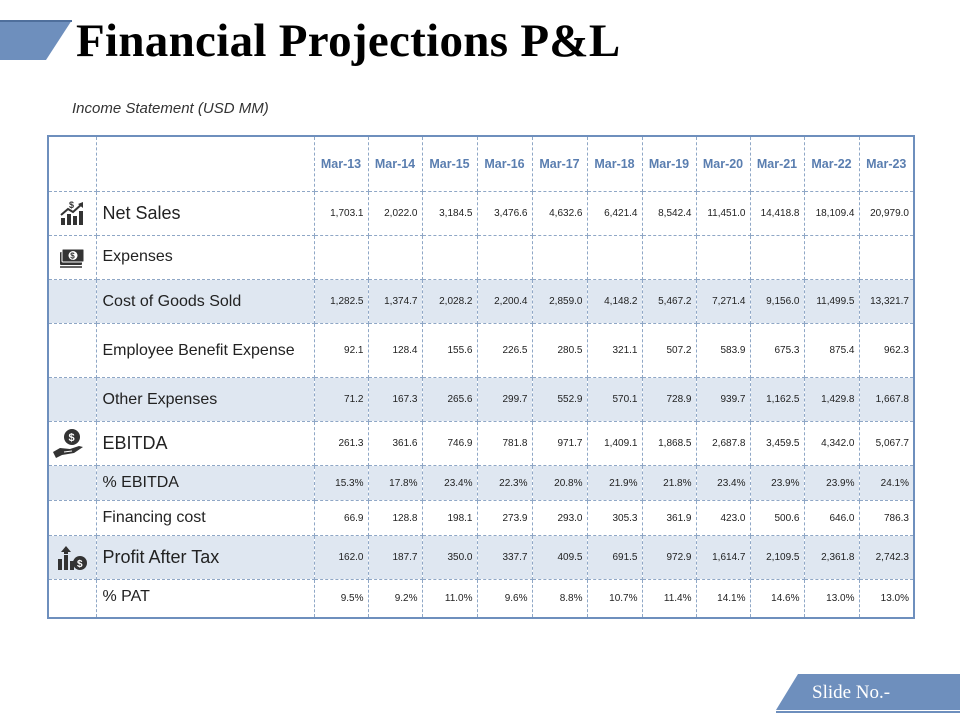 This screenshot has width=960, height=720. What do you see at coordinates (449, 163) in the screenshot?
I see `column-header: Mar-15` at bounding box center [449, 163].